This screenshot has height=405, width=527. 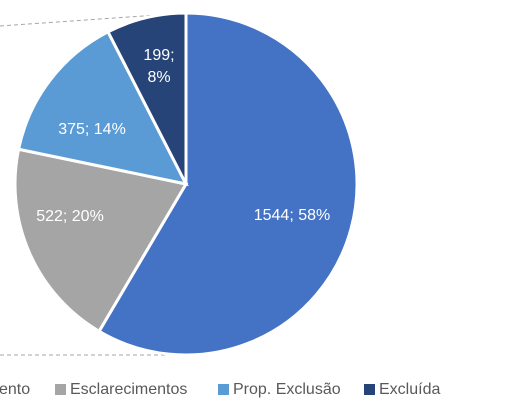 What do you see at coordinates (15, 389) in the screenshot?
I see `legend-label: ento` at bounding box center [15, 389].